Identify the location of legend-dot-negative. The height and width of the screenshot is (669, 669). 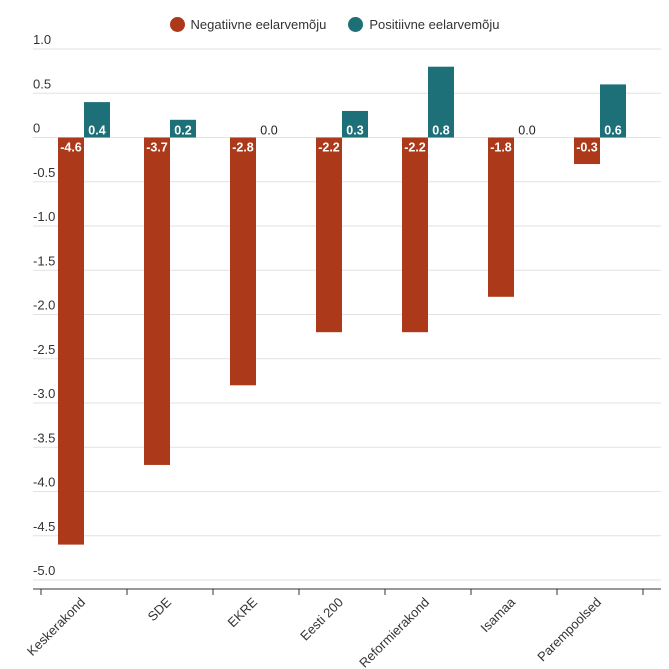
(177, 24).